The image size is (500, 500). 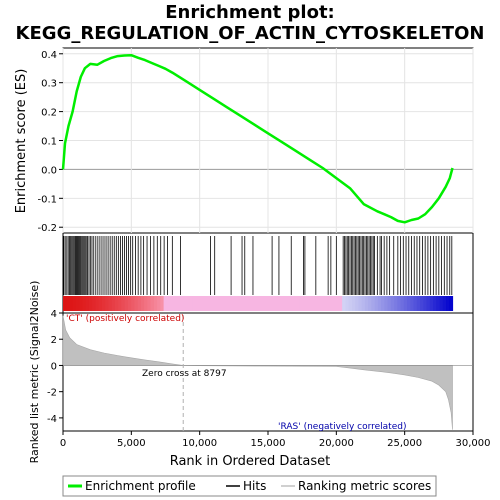 What do you see at coordinates (52, 419) in the screenshot?
I see `metric-tick-label: -4` at bounding box center [52, 419].